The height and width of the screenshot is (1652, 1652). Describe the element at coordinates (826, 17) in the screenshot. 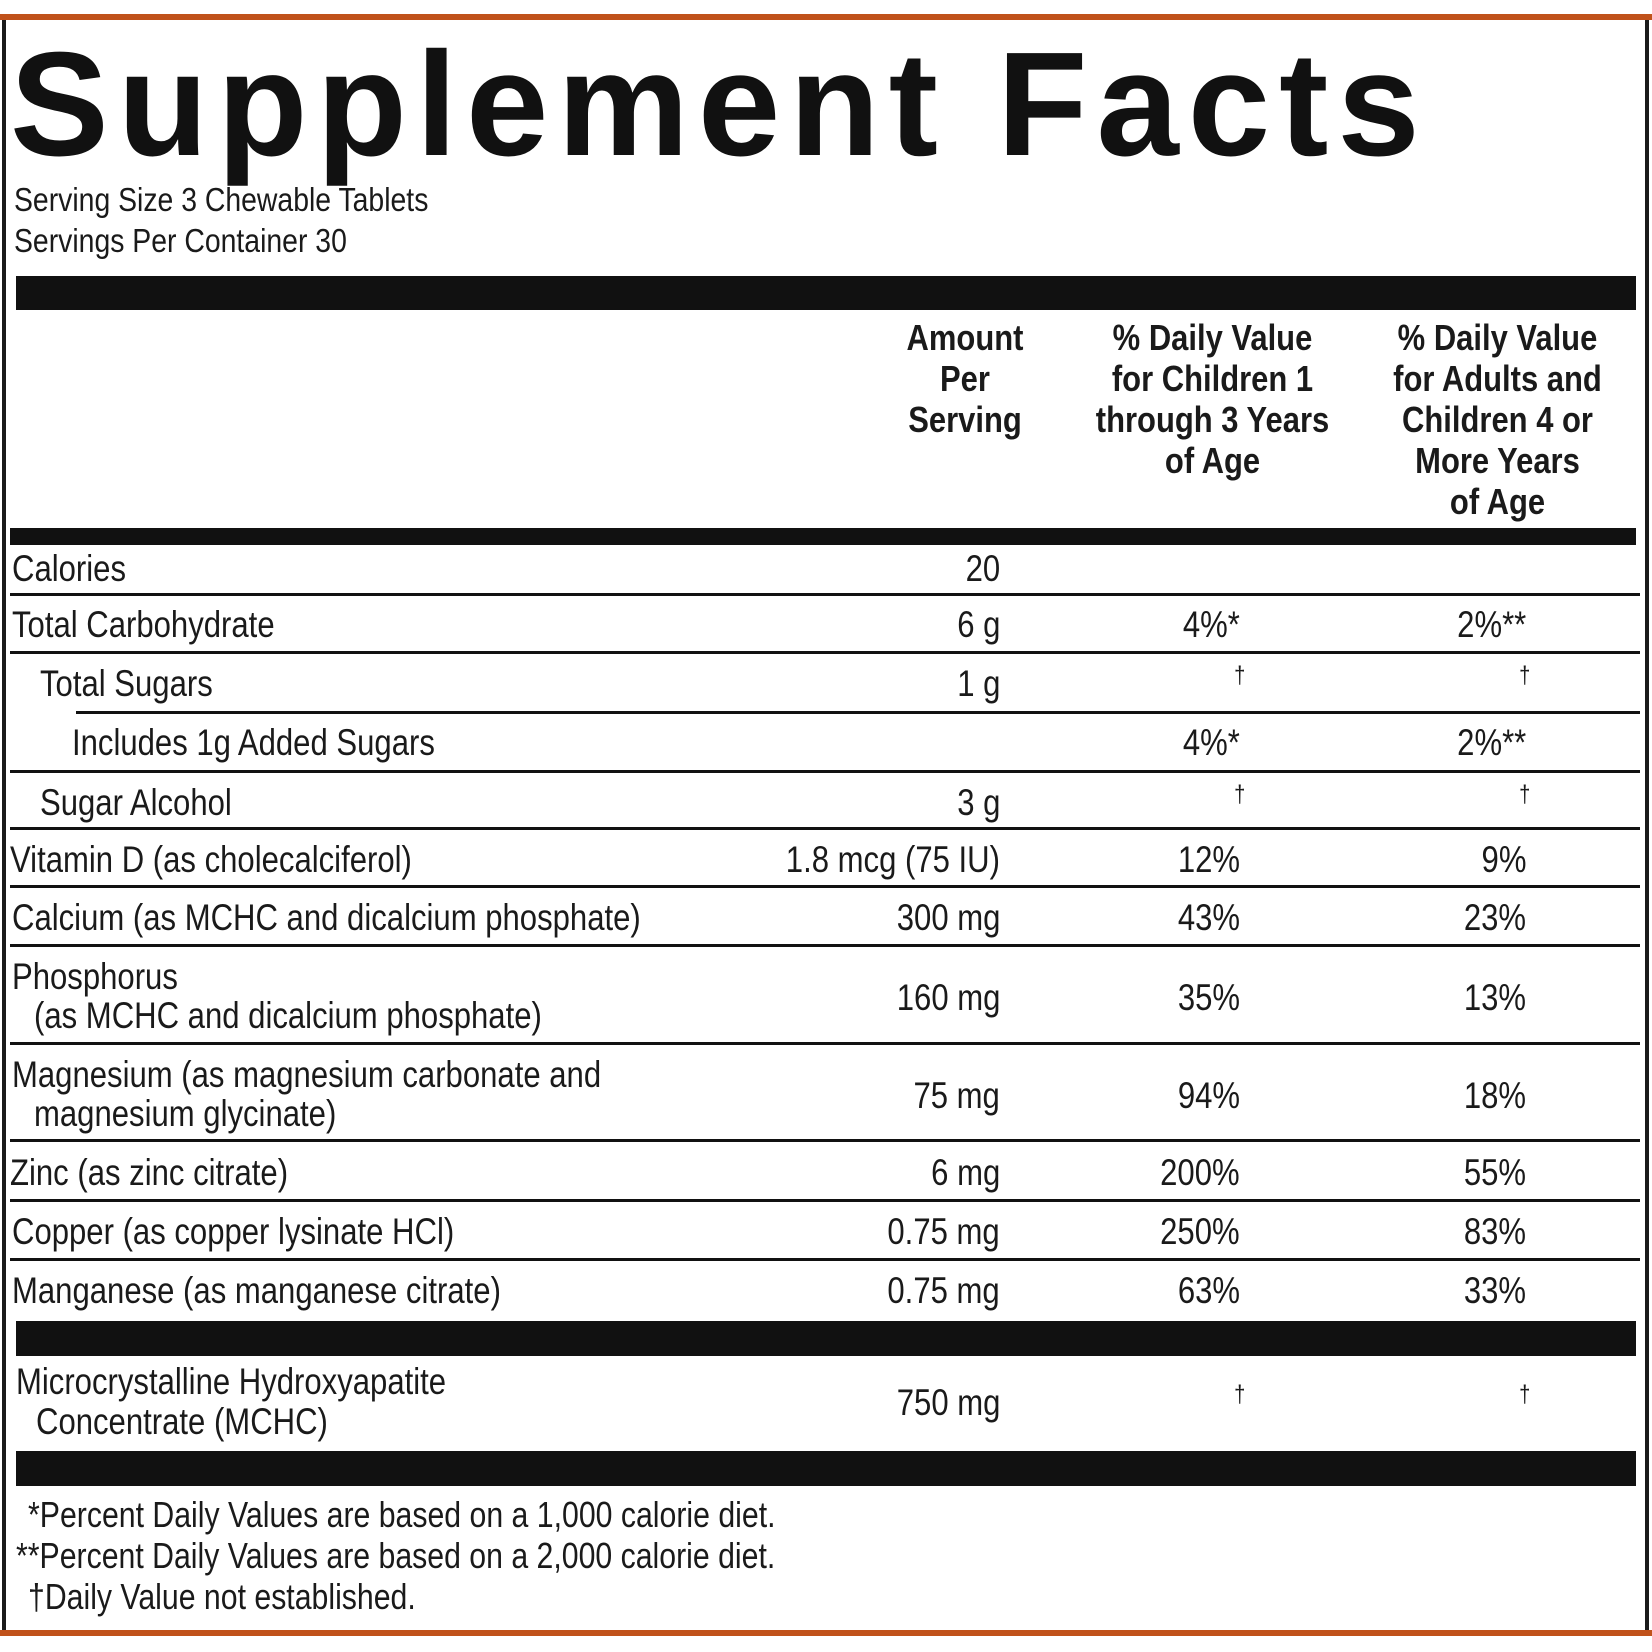

I see `top-border` at that location.